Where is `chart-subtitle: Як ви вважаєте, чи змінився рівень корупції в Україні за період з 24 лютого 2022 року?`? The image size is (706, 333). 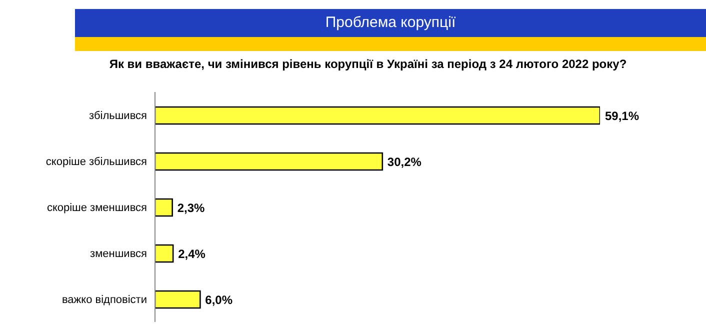 chart-subtitle: Як ви вважаєте, чи змінився рівень корупції в Україні за період з 24 лютого 2022 року? is located at coordinates (368, 64).